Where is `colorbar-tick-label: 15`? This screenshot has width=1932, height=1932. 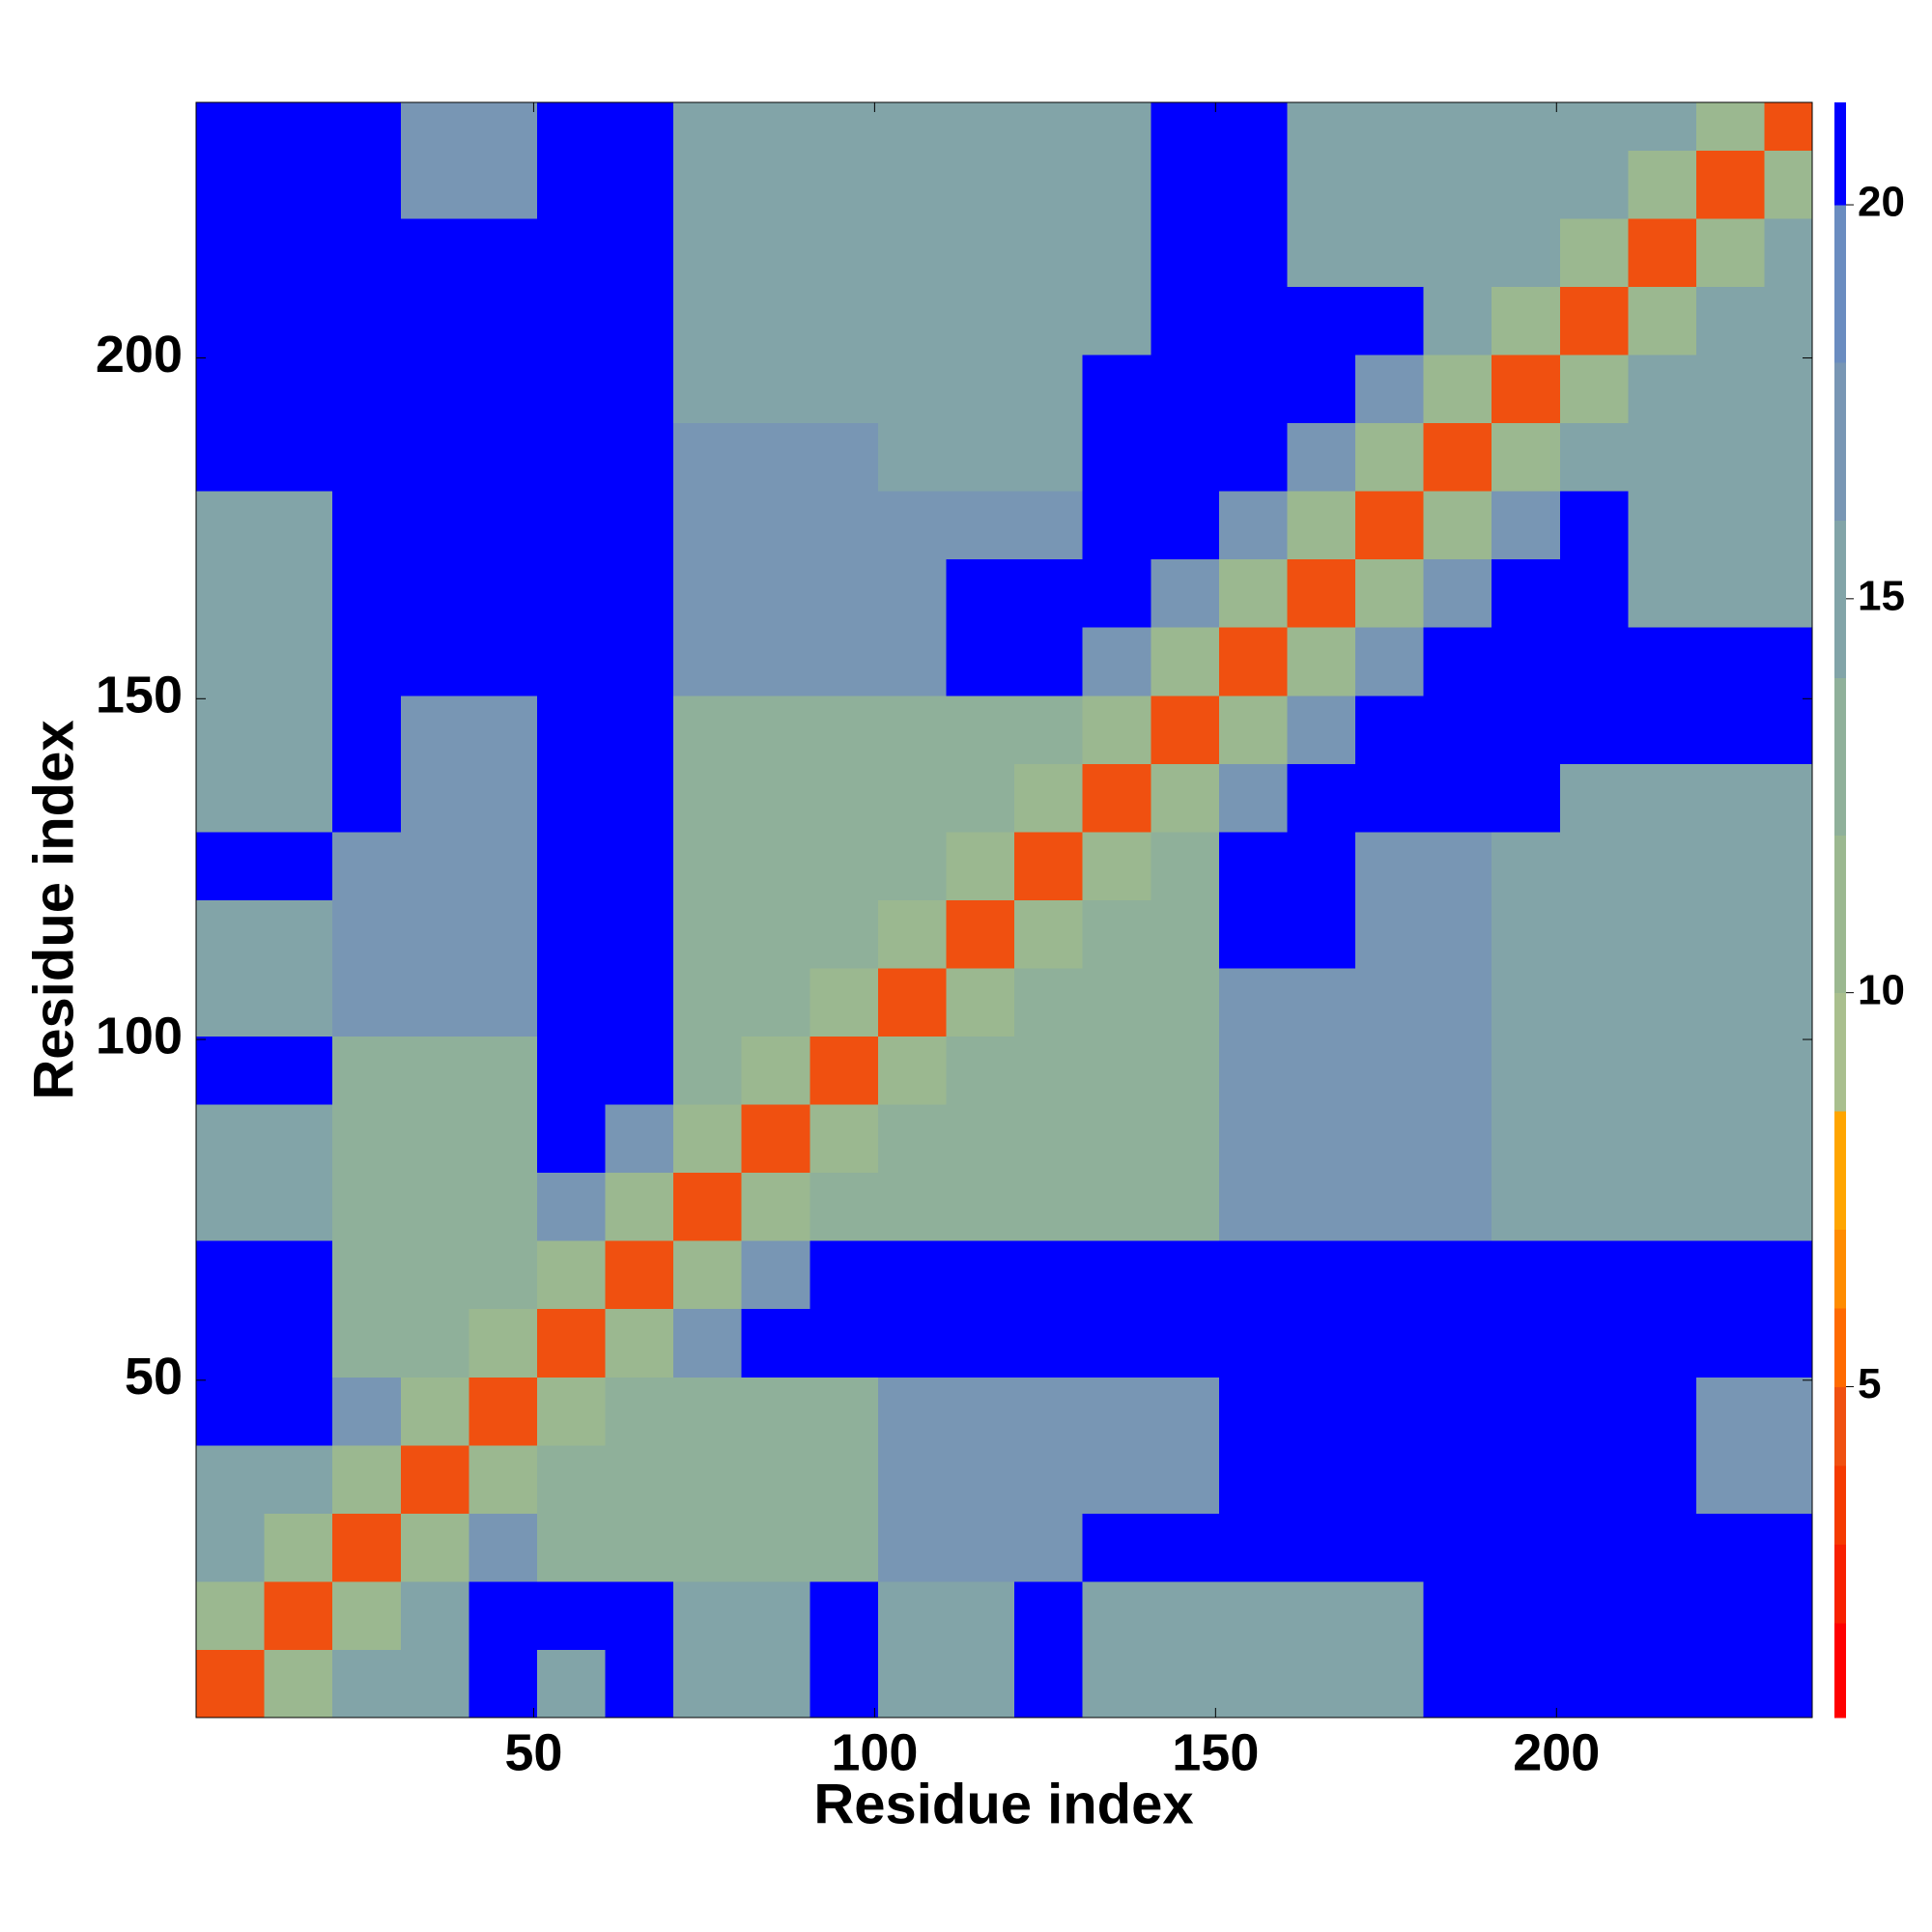 colorbar-tick-label: 15 is located at coordinates (1881, 595).